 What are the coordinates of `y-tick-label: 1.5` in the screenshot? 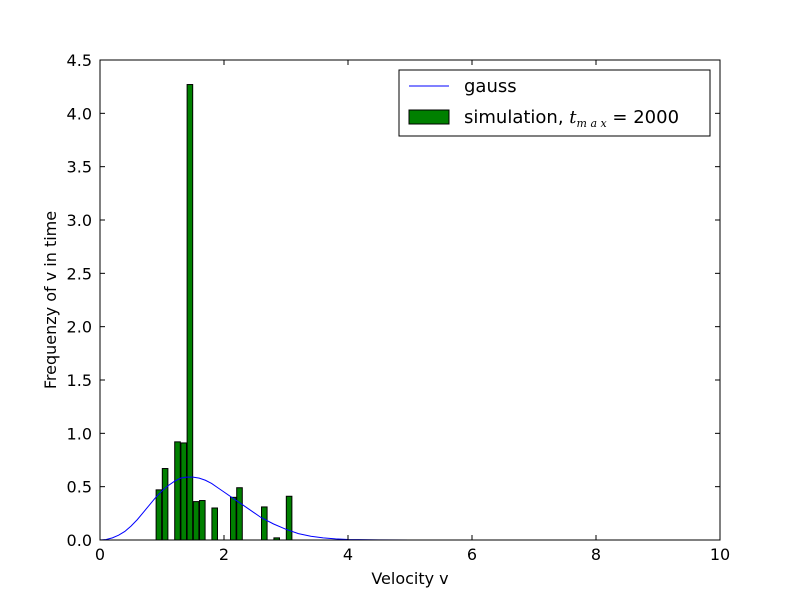 It's located at (79, 380).